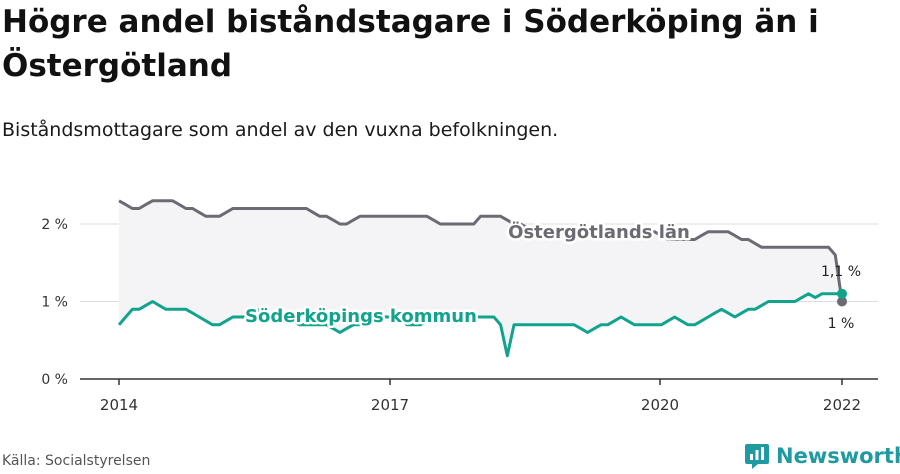 The width and height of the screenshot is (900, 474). What do you see at coordinates (76, 461) in the screenshot?
I see `source-note: Källa: Socialstyrelsen` at bounding box center [76, 461].